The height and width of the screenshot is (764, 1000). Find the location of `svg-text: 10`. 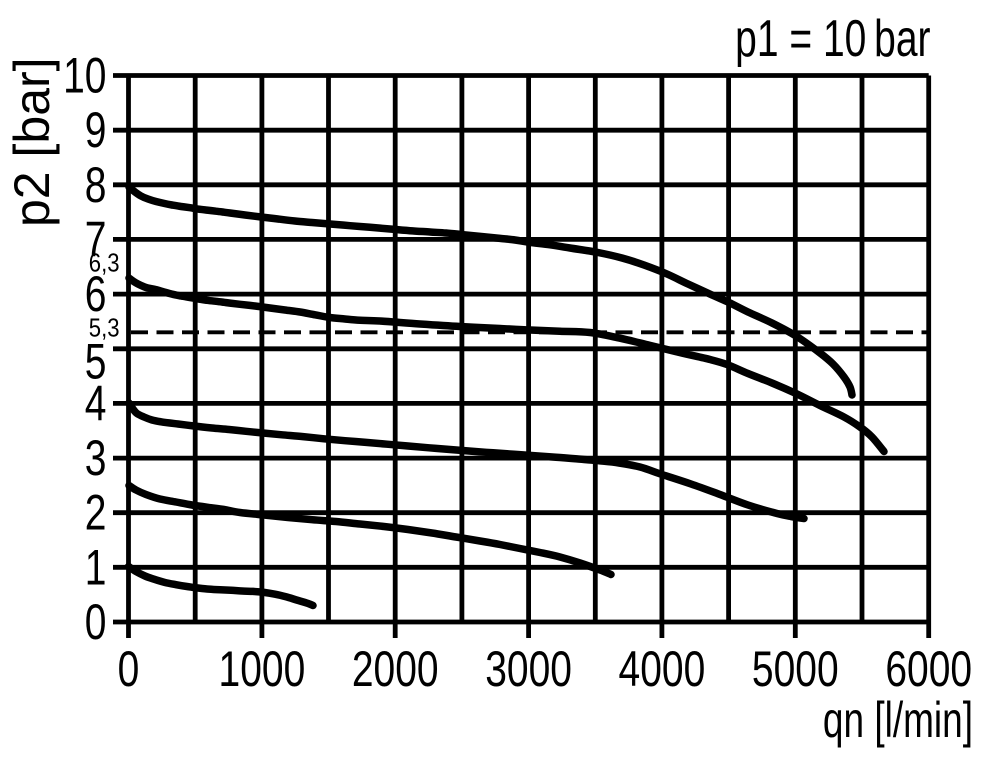

svg-text: 10 is located at coordinates (84, 75).